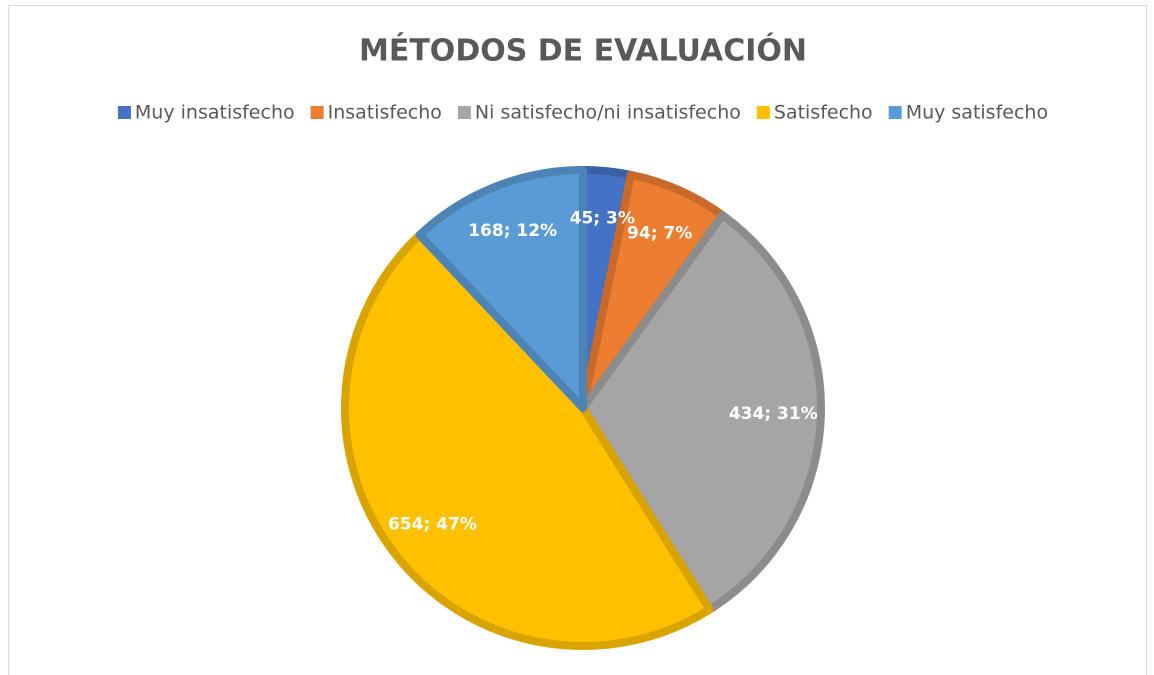 Image resolution: width=1154 pixels, height=675 pixels. What do you see at coordinates (608, 113) in the screenshot?
I see `legend-label: Ni satisfecho/ni insatisfecho` at bounding box center [608, 113].